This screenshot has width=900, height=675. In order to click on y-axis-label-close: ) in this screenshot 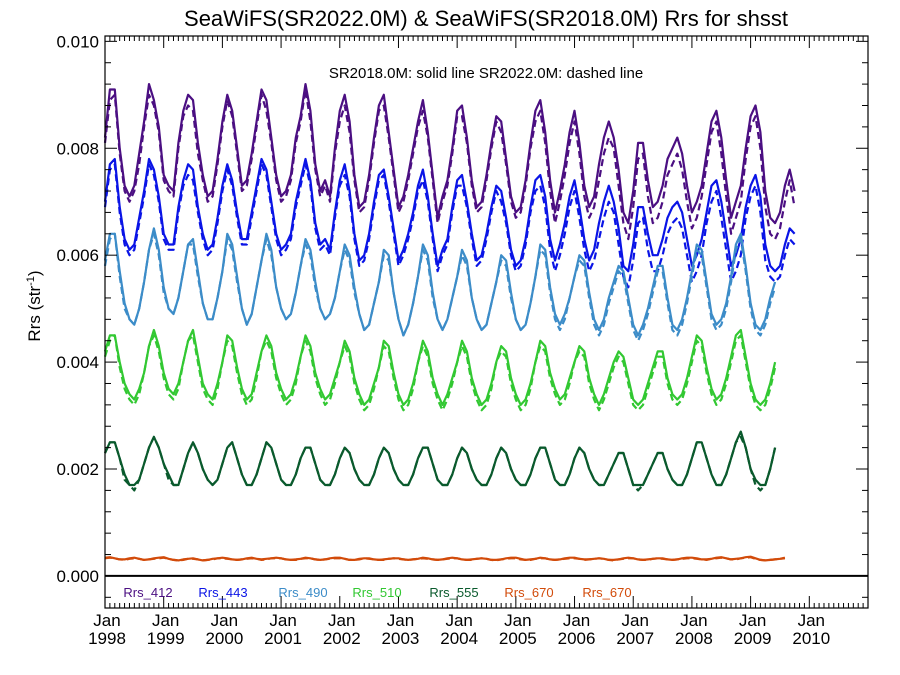, I will do `click(34, 273)`.